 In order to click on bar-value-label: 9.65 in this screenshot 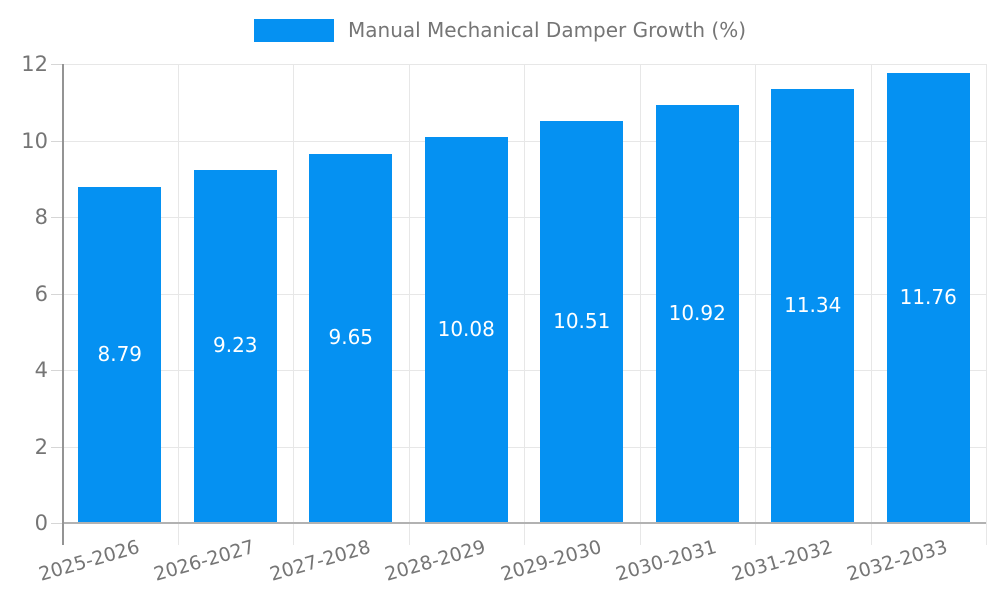, I will do `click(351, 337)`.